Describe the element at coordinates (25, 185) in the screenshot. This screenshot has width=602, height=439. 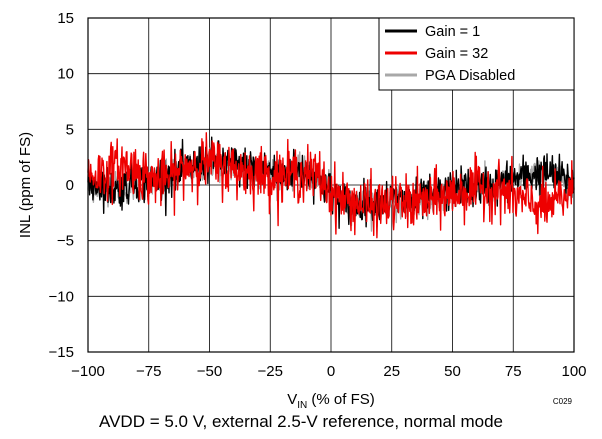
I see `y-axis-label: INL (ppm of FS)` at that location.